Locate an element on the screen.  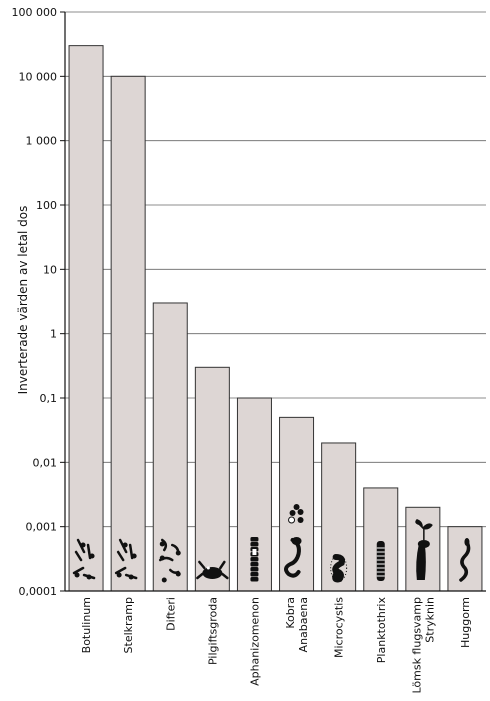
frog-icon is located at coordinates (212, 570).